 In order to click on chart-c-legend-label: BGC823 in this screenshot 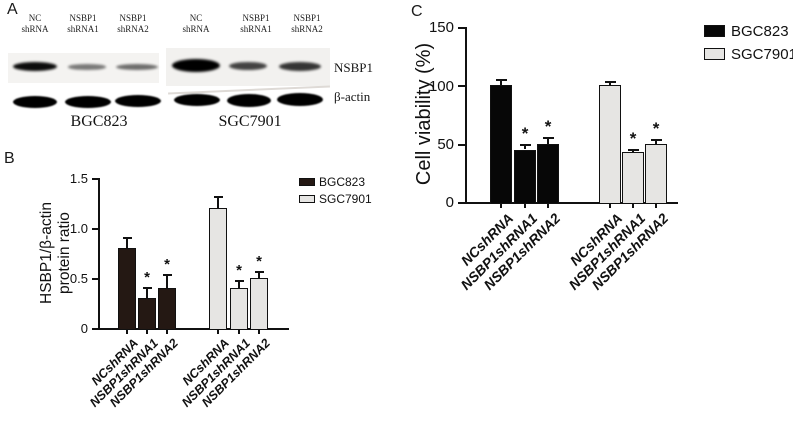, I will do `click(760, 31)`.